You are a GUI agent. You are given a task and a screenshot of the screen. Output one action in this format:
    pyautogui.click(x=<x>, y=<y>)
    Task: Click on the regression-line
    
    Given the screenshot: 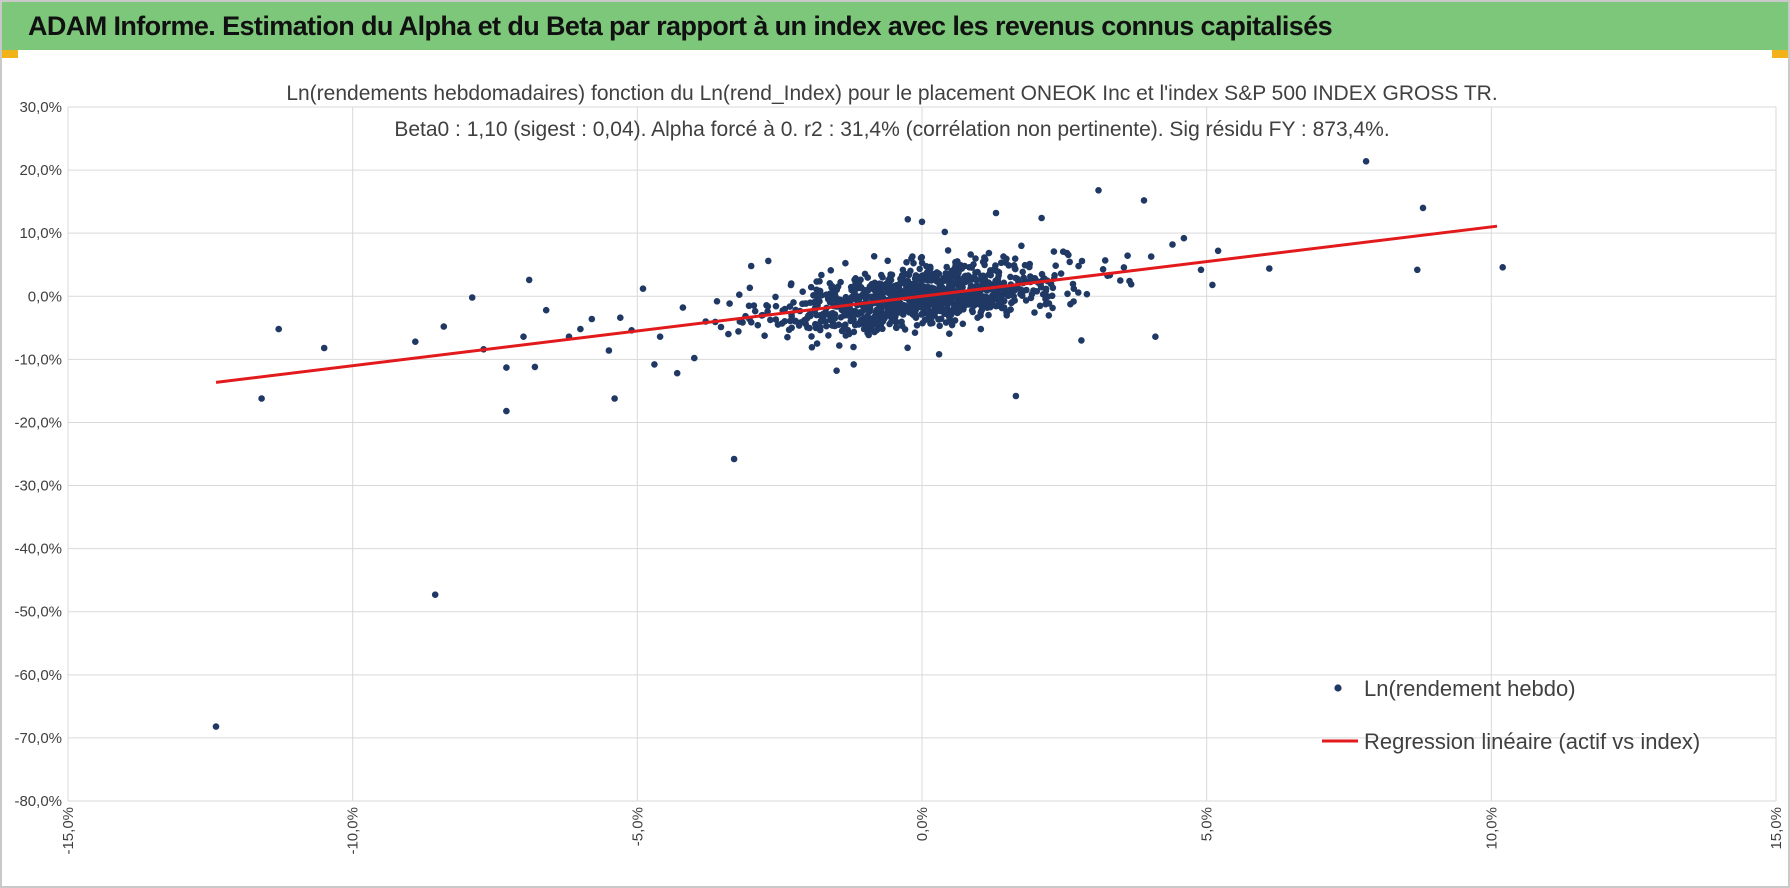 What is the action you would take?
    pyautogui.click(x=856, y=304)
    